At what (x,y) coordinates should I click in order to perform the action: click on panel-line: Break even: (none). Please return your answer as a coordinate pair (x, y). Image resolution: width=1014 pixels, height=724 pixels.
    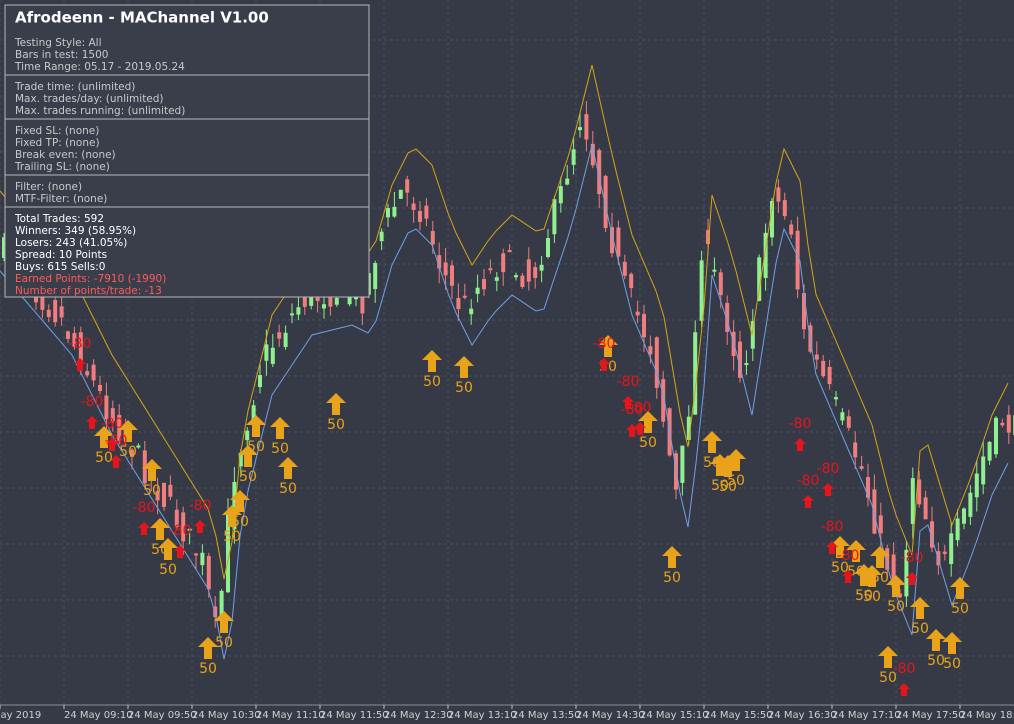
    Looking at the image, I should click on (65, 155).